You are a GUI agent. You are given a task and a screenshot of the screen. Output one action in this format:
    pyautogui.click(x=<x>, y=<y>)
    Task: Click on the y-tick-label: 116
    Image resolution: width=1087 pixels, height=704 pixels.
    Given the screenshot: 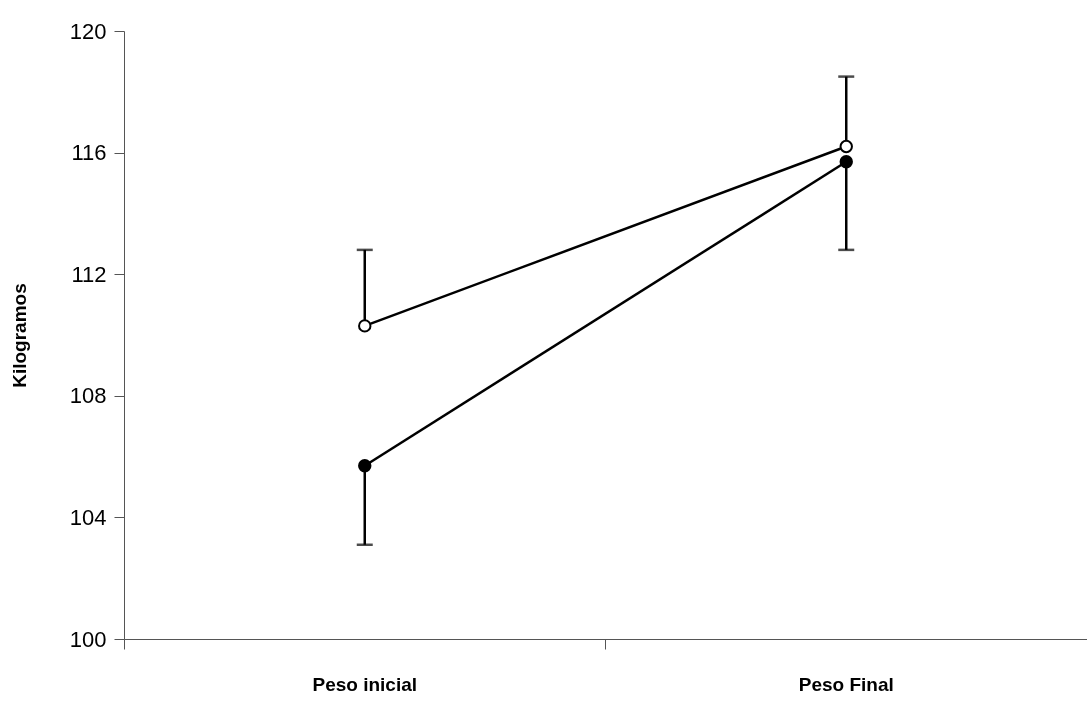 What is the action you would take?
    pyautogui.click(x=89, y=153)
    